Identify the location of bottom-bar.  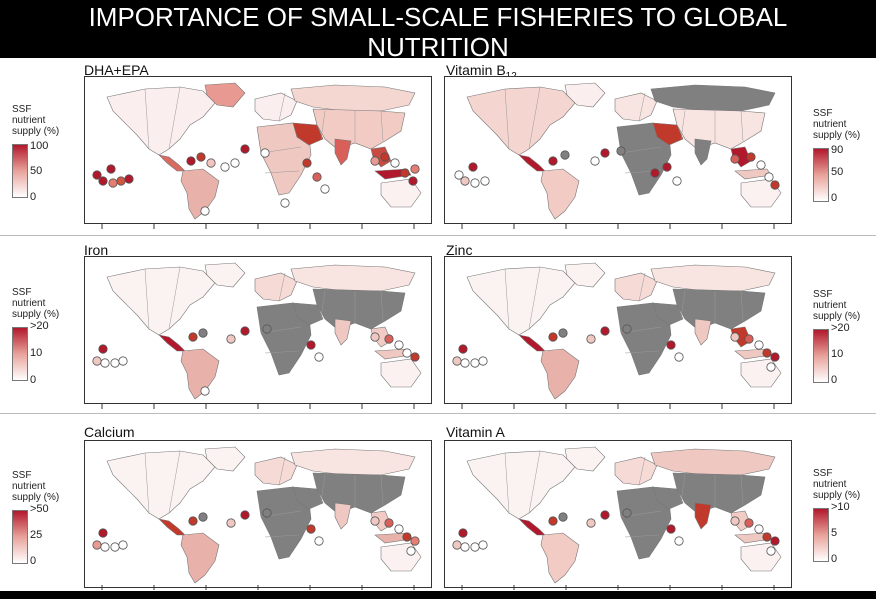
(438, 595).